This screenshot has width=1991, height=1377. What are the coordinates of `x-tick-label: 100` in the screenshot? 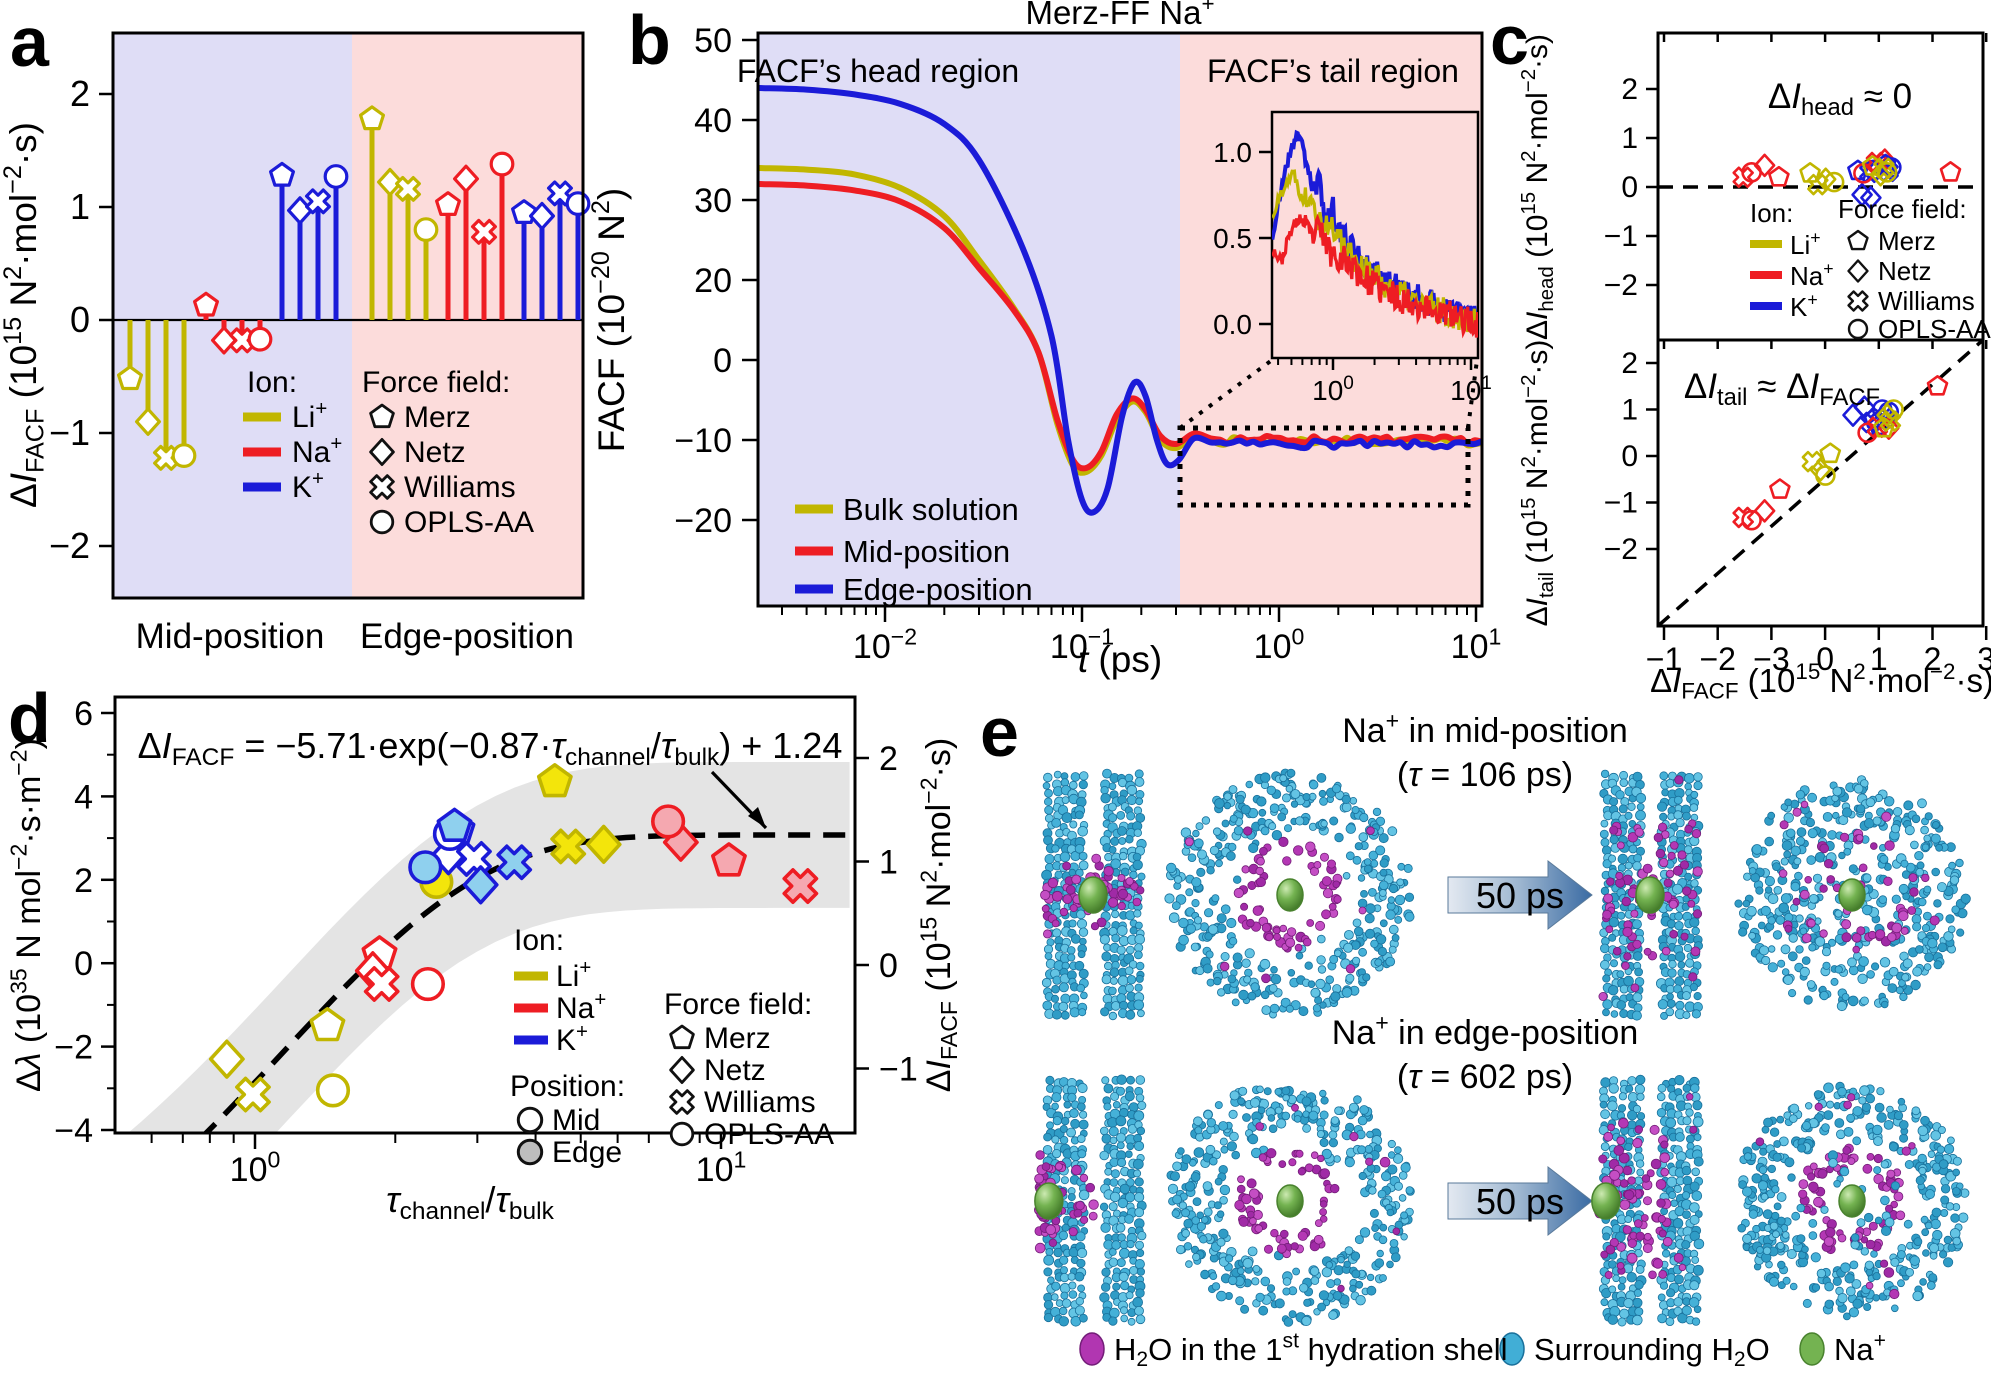 It's located at (255, 1167).